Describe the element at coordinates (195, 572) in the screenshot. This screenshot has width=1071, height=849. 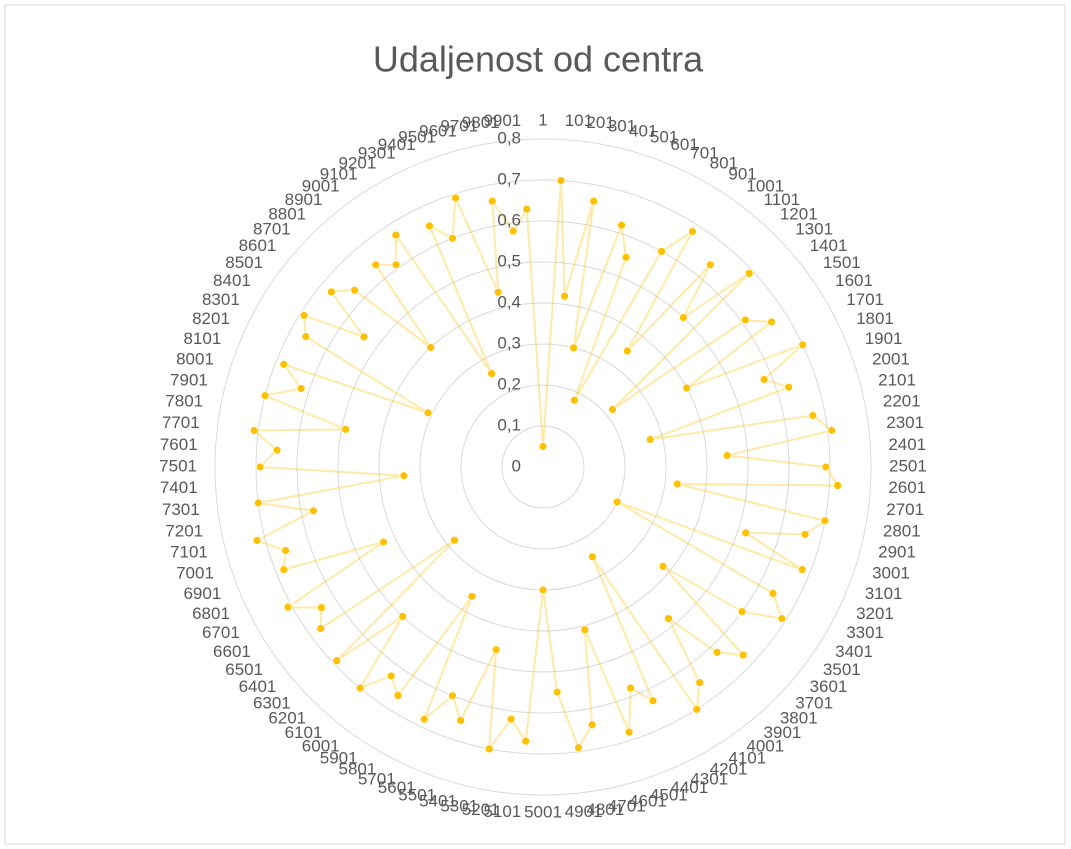
I see `category-label: 7001` at that location.